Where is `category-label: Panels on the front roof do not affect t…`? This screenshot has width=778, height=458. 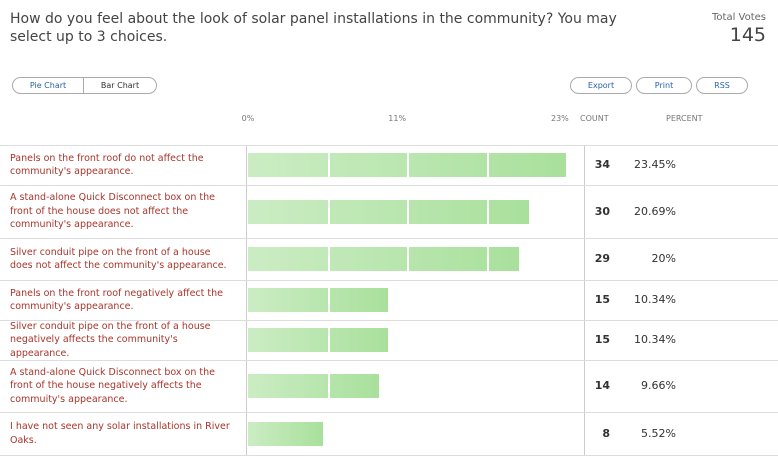
category-label: Panels on the front roof do not affect t… is located at coordinates (107, 165).